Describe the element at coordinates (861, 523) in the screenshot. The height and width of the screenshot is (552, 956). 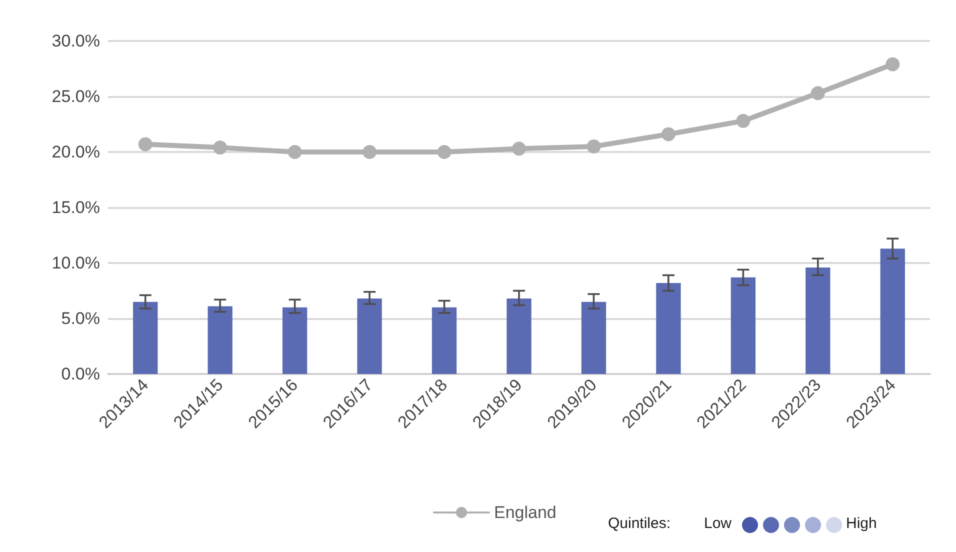
I see `text: High` at that location.